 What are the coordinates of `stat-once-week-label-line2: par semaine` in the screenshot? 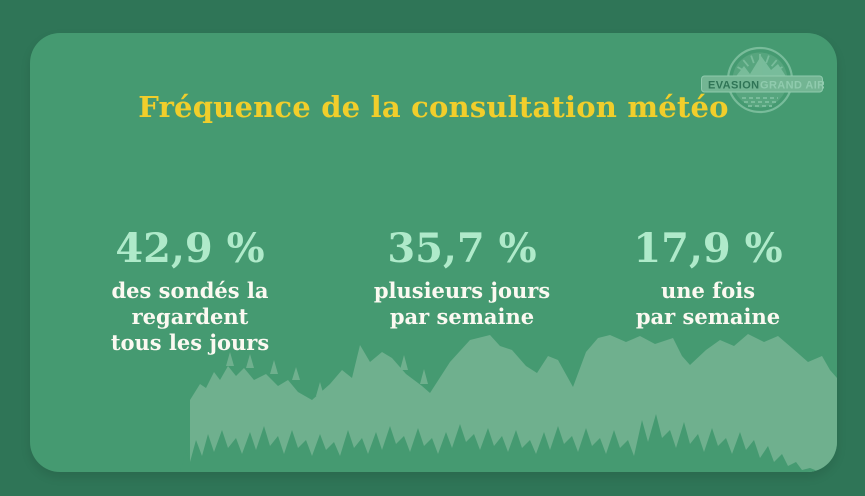 It's located at (708, 317).